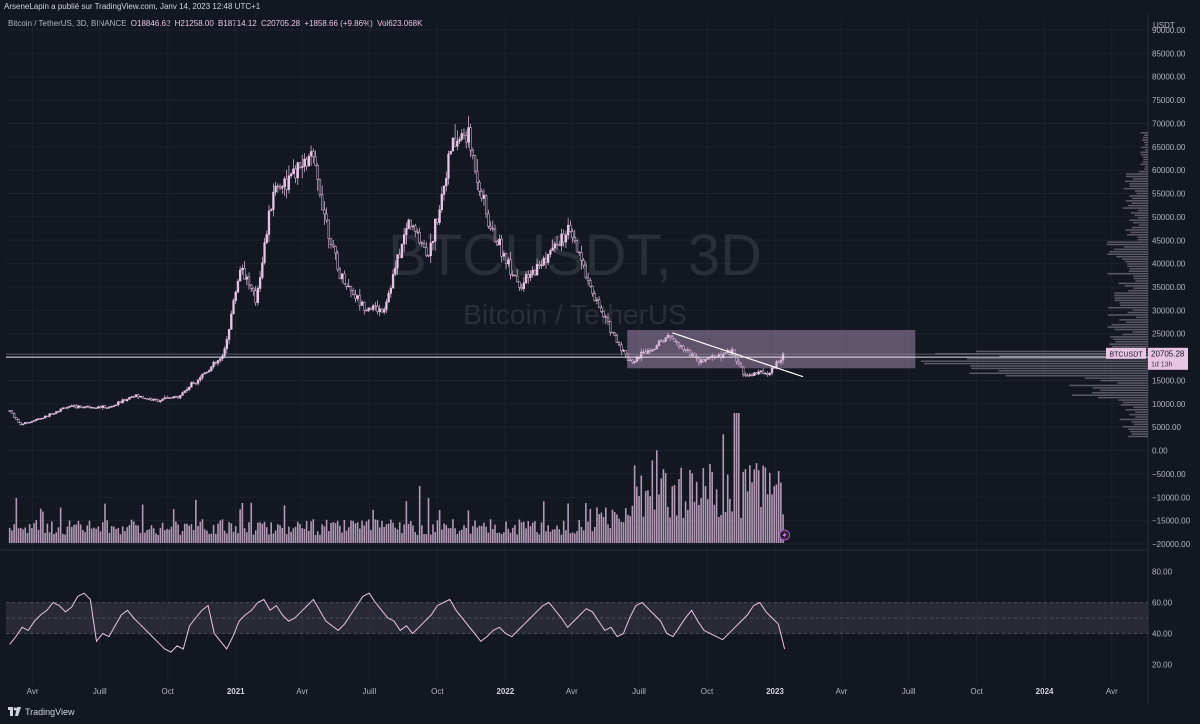  I want to click on legend-symbol: Bitcoin / TetherUS, 3D, BINANCE, so click(67, 23).